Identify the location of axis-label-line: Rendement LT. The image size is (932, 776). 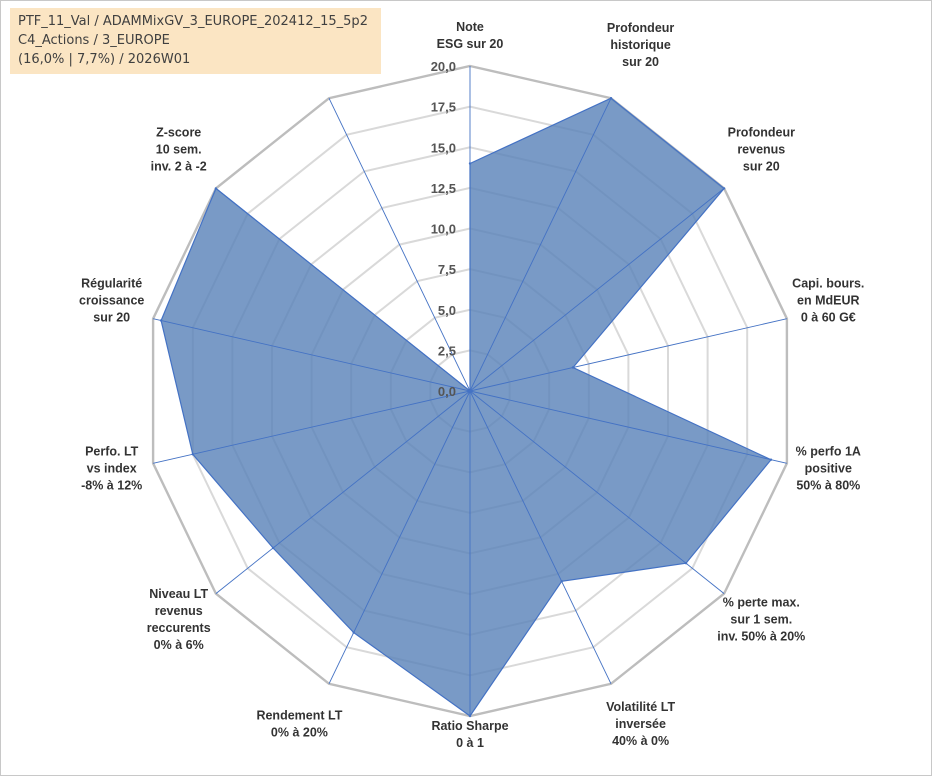
(299, 716).